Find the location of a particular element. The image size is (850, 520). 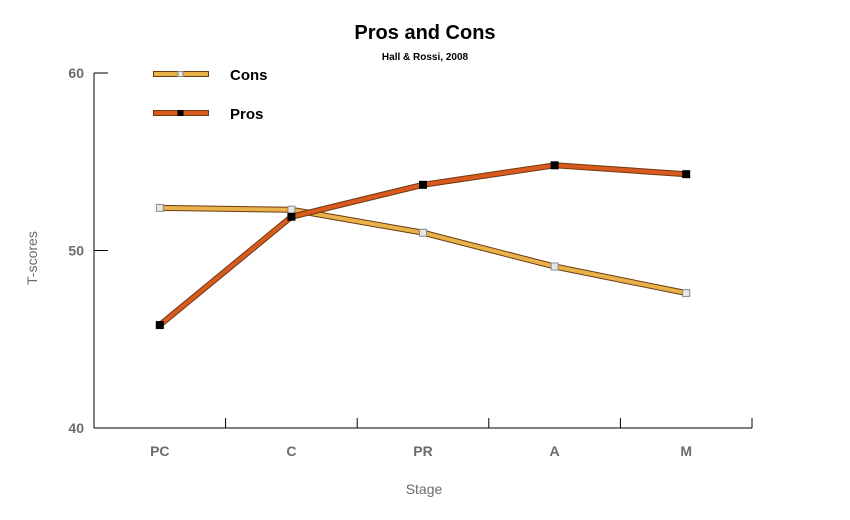

x-tick-label: PR is located at coordinates (422, 451).